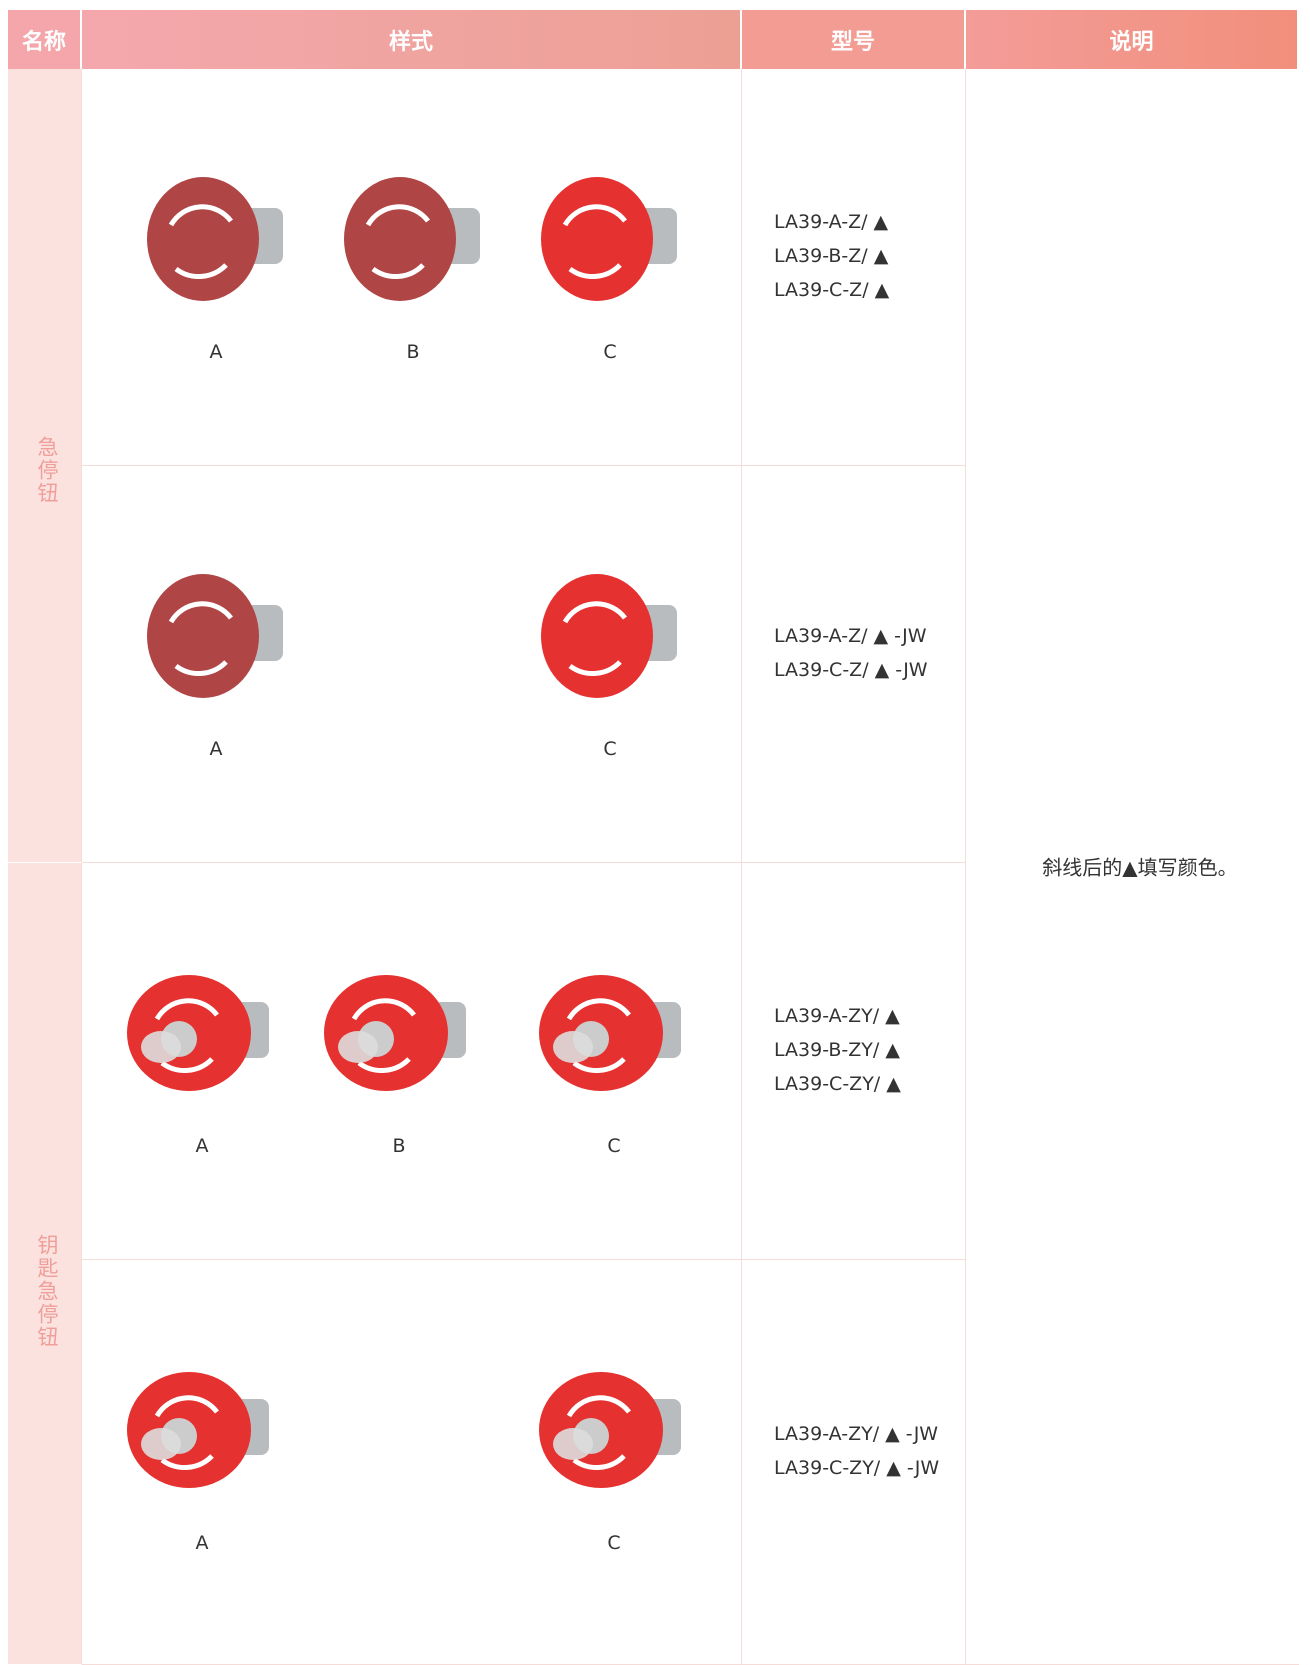  What do you see at coordinates (856, 1433) in the screenshot?
I see `model-text: LA39-A-ZY/ ▲ -JW` at bounding box center [856, 1433].